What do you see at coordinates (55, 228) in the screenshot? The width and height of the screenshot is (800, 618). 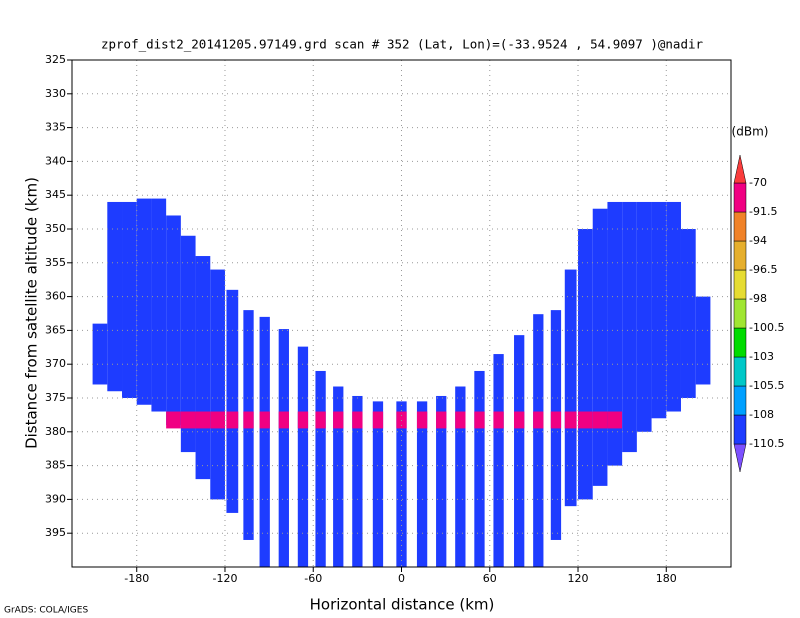 I see `y-tick-label: 350` at bounding box center [55, 228].